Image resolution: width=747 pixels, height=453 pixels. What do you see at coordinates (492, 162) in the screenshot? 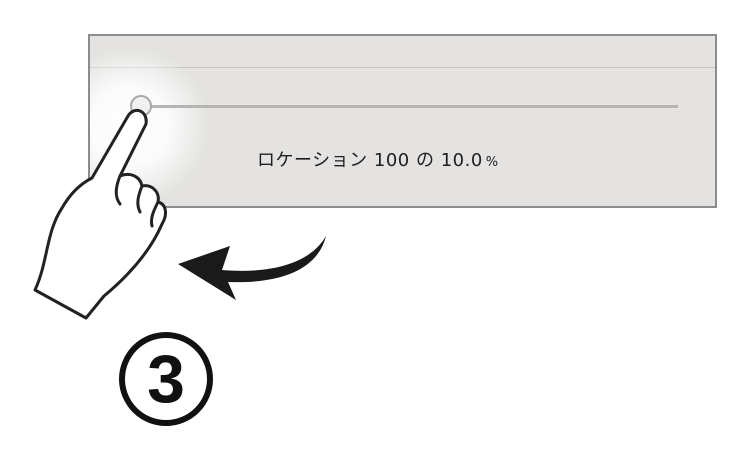
I see `readout-unit: %` at bounding box center [492, 162].